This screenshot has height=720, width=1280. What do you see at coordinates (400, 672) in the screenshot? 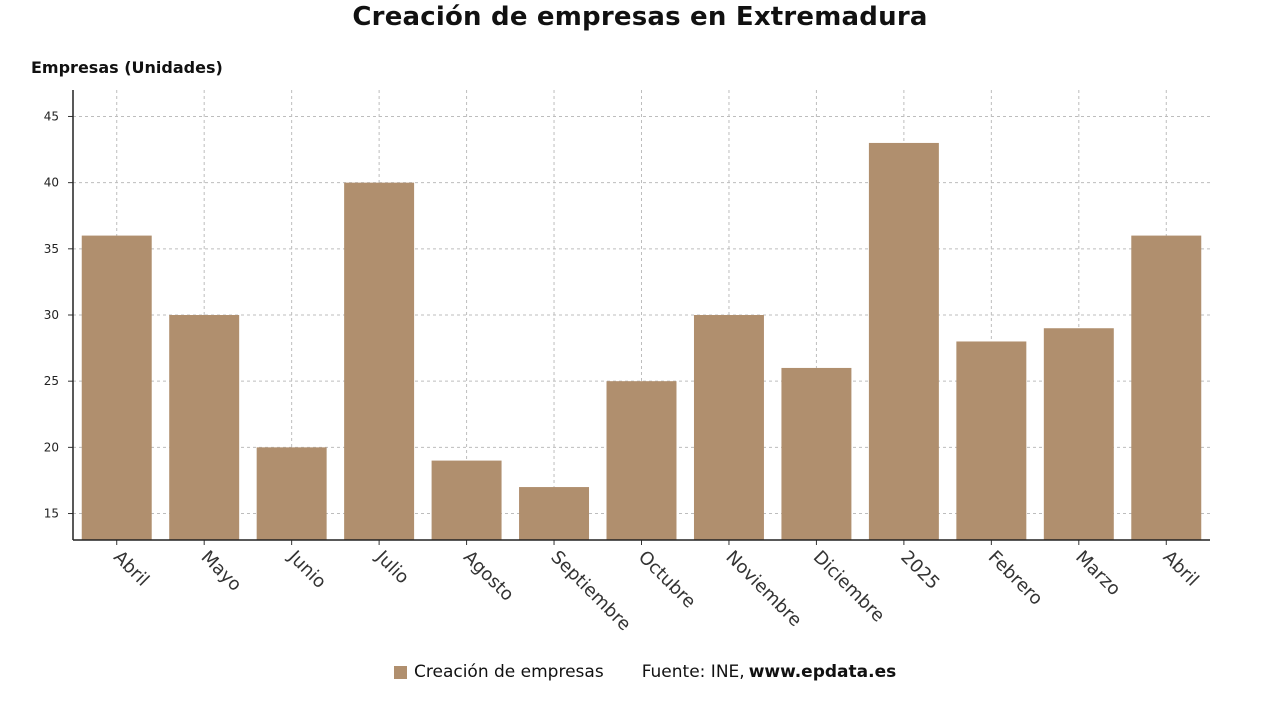
I see `legend-swatch` at bounding box center [400, 672].